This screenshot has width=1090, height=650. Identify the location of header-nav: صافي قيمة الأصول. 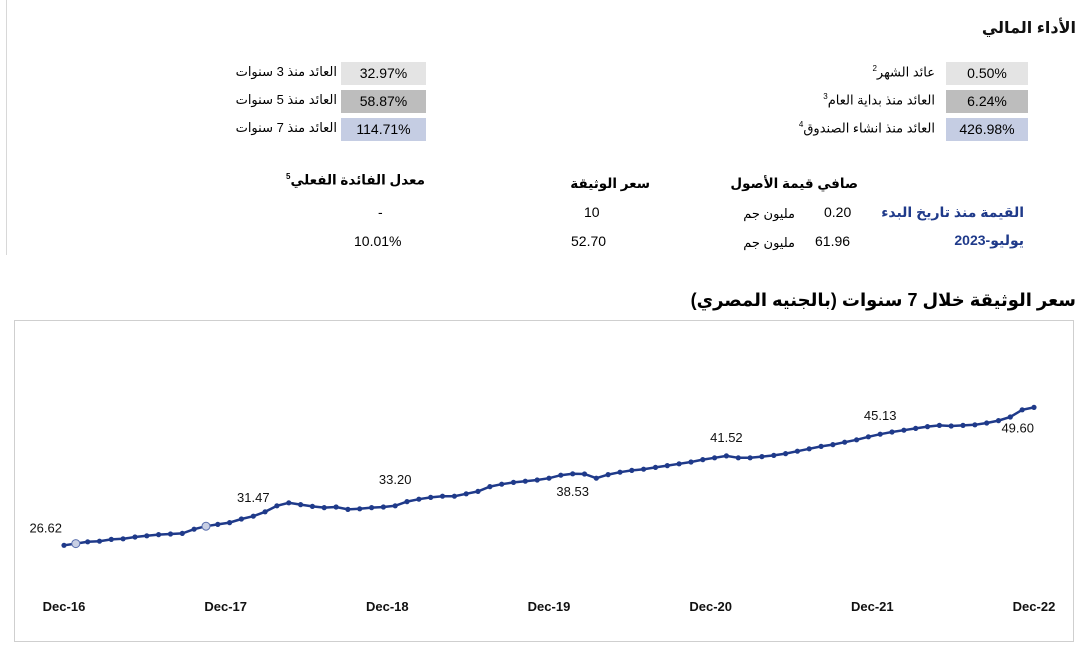
(794, 183).